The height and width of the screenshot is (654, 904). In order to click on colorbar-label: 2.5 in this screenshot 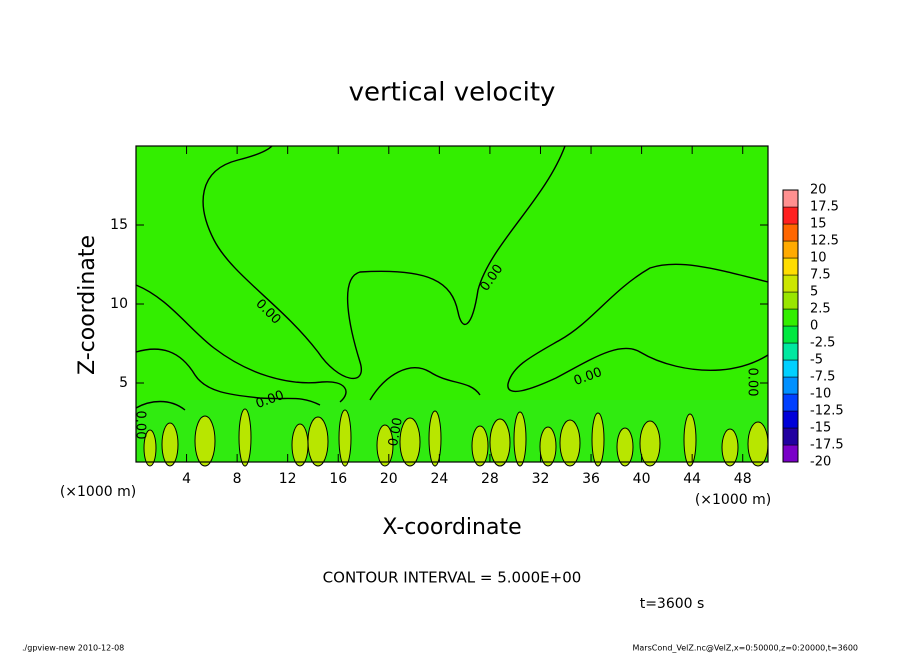, I will do `click(820, 309)`.